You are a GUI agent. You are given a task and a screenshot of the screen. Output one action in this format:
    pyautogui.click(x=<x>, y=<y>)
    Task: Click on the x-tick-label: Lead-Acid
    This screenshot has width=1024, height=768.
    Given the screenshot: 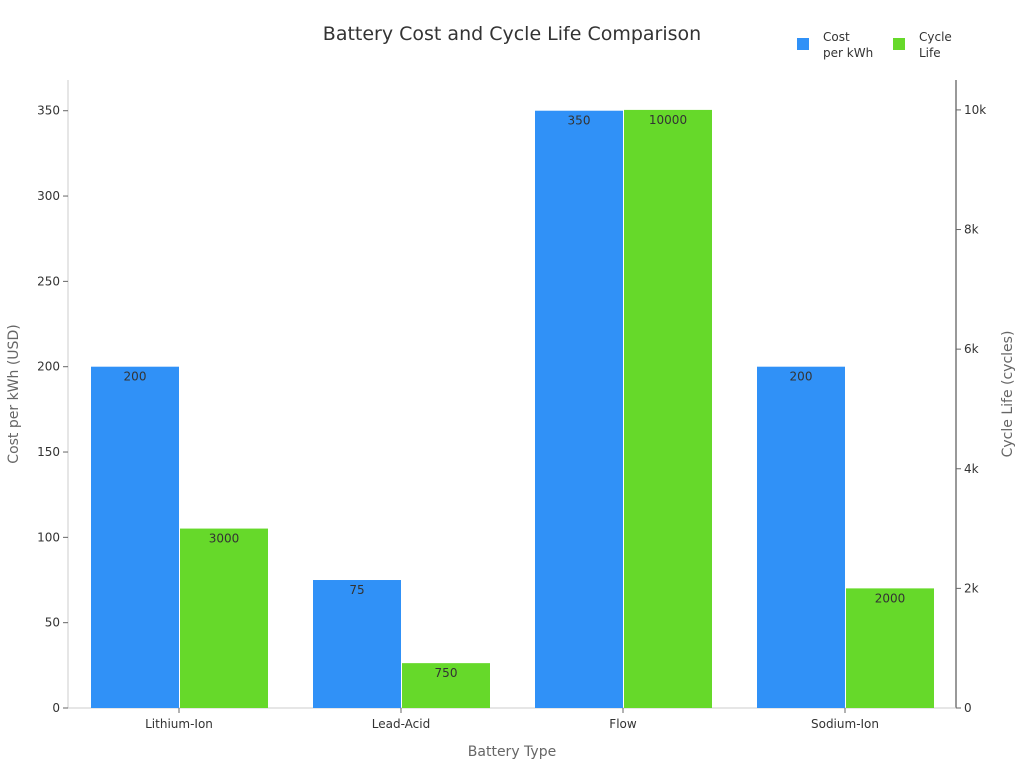 What is the action you would take?
    pyautogui.click(x=401, y=724)
    